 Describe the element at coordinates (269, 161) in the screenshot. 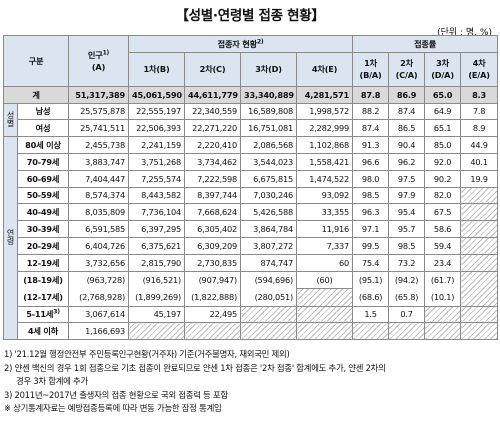

I see `cell: 3,544,023` at that location.